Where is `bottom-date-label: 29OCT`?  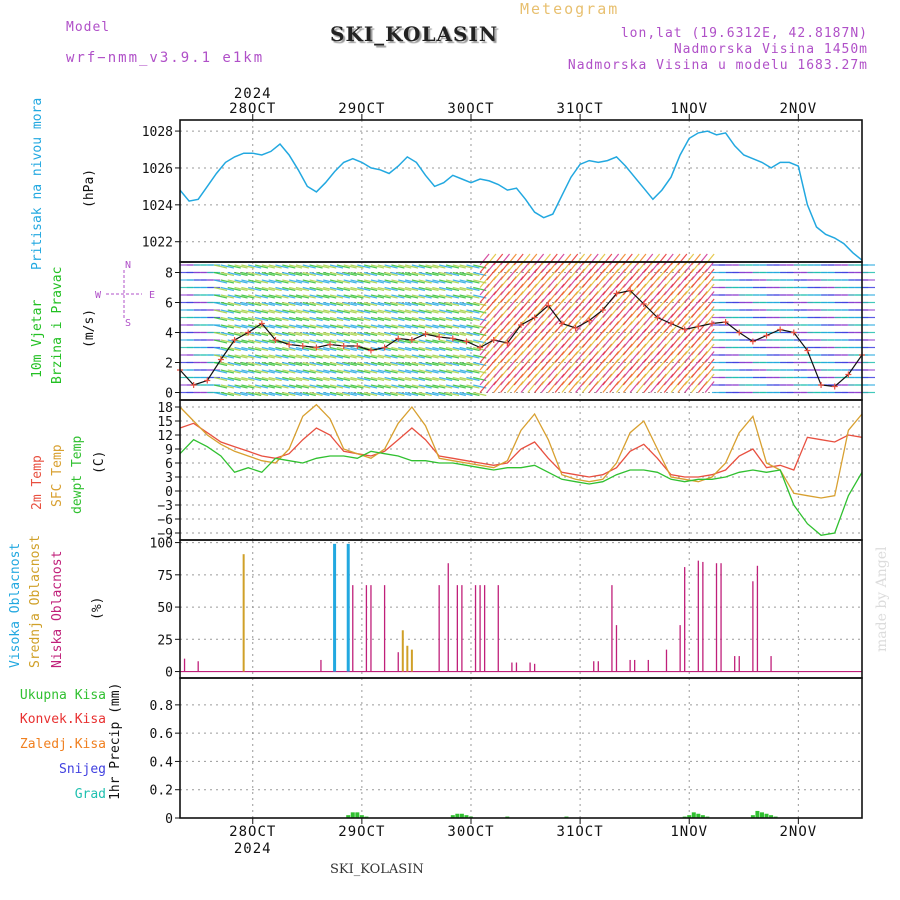
bottom-date-label: 29OCT is located at coordinates (361, 832).